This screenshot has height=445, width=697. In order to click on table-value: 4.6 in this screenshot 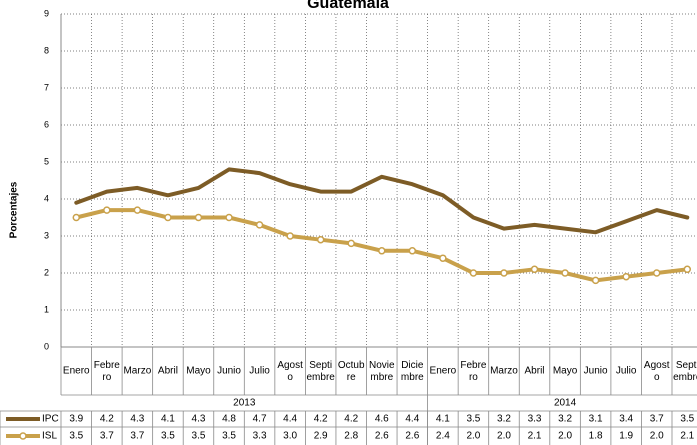, I will do `click(382, 419)`.